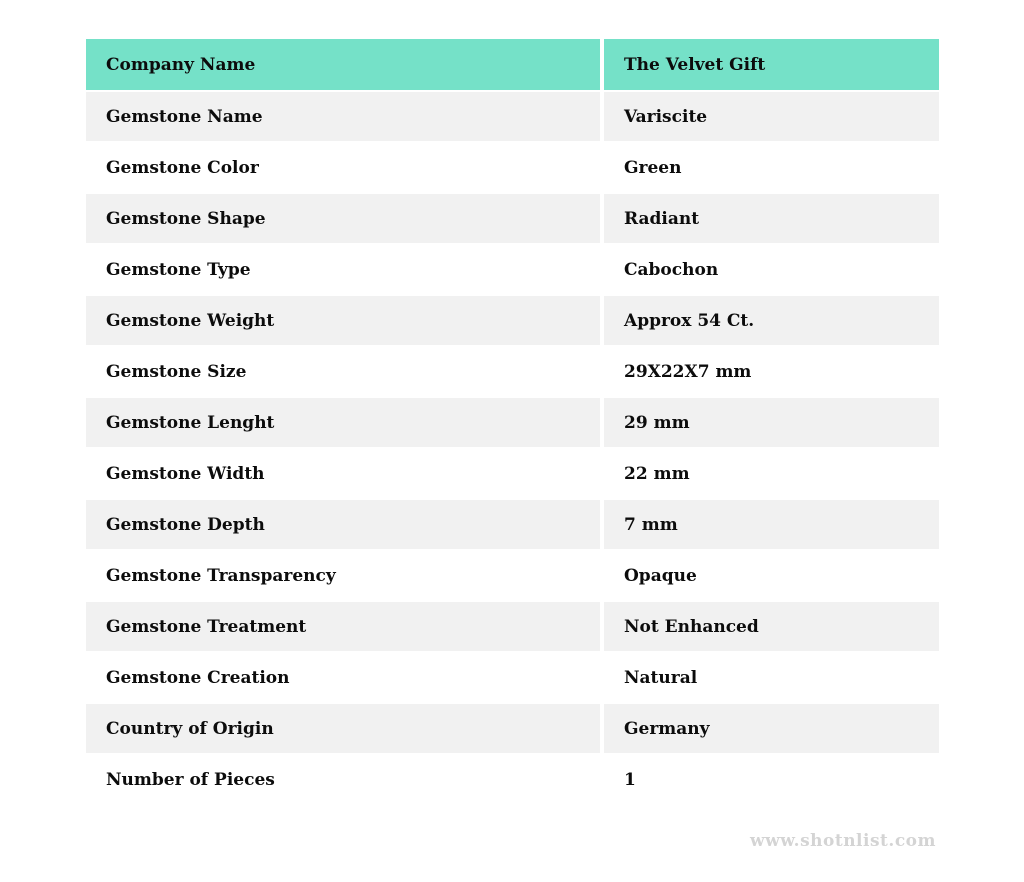 The height and width of the screenshot is (882, 1024). Describe the element at coordinates (771, 218) in the screenshot. I see `row-value-cell: Radiant` at that location.